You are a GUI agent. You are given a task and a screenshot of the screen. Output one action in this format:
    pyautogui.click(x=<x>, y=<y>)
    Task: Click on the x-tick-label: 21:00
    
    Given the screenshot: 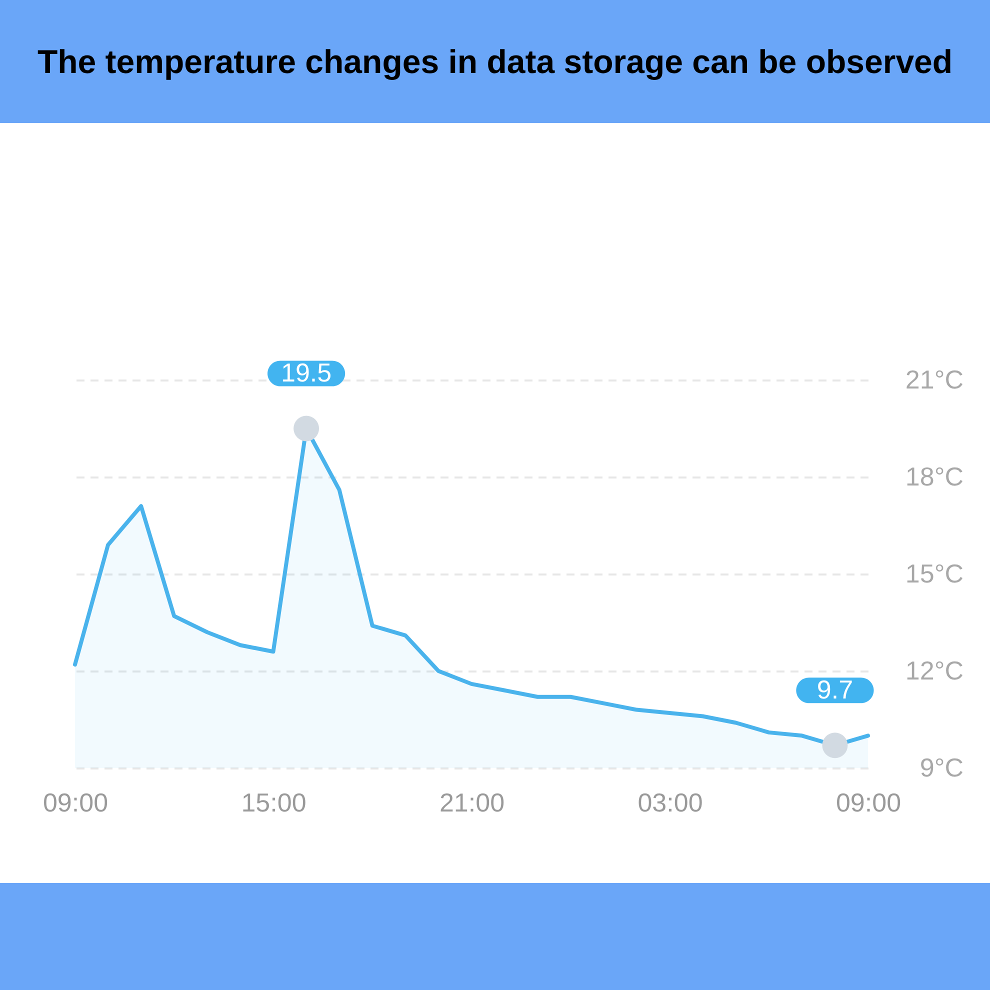 What is the action you would take?
    pyautogui.click(x=472, y=803)
    